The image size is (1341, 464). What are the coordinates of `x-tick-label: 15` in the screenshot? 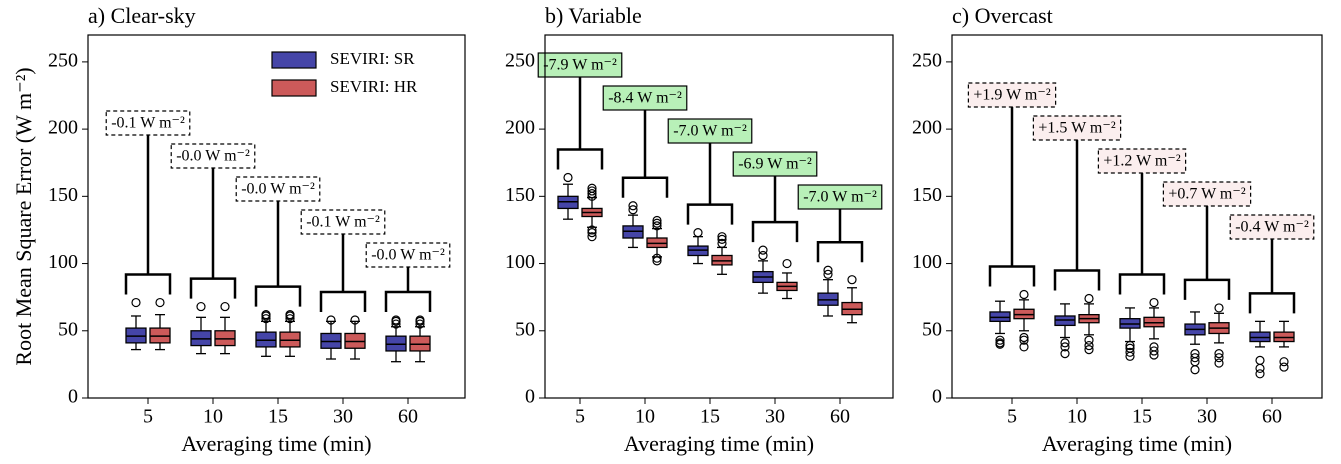 It's located at (710, 417).